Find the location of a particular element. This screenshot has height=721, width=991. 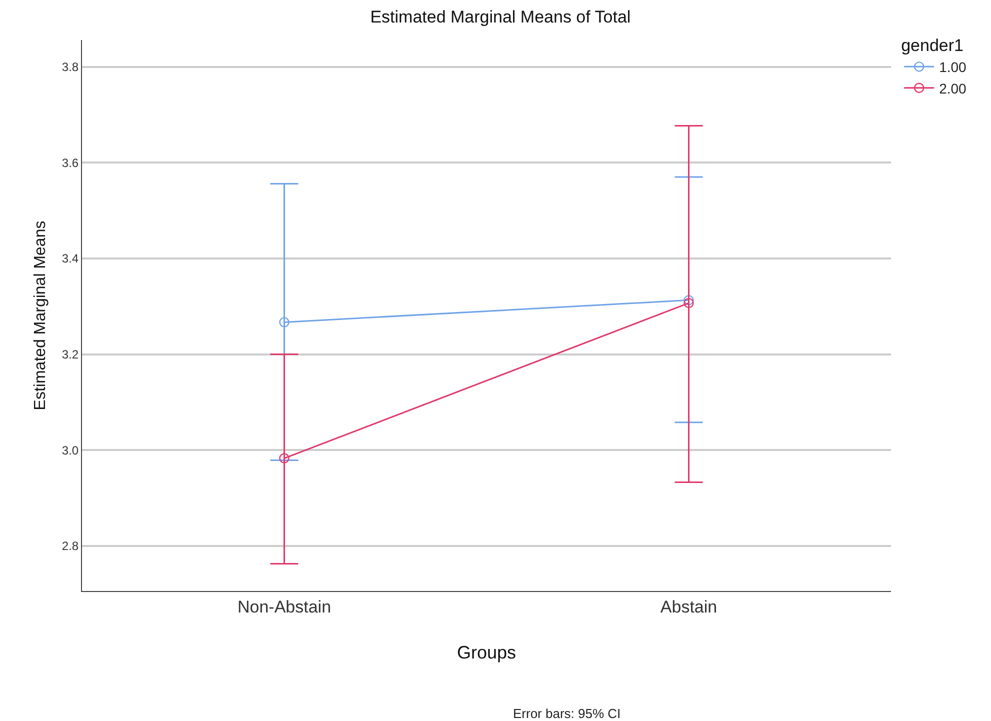

x-tick-label: Abstain is located at coordinates (689, 606).